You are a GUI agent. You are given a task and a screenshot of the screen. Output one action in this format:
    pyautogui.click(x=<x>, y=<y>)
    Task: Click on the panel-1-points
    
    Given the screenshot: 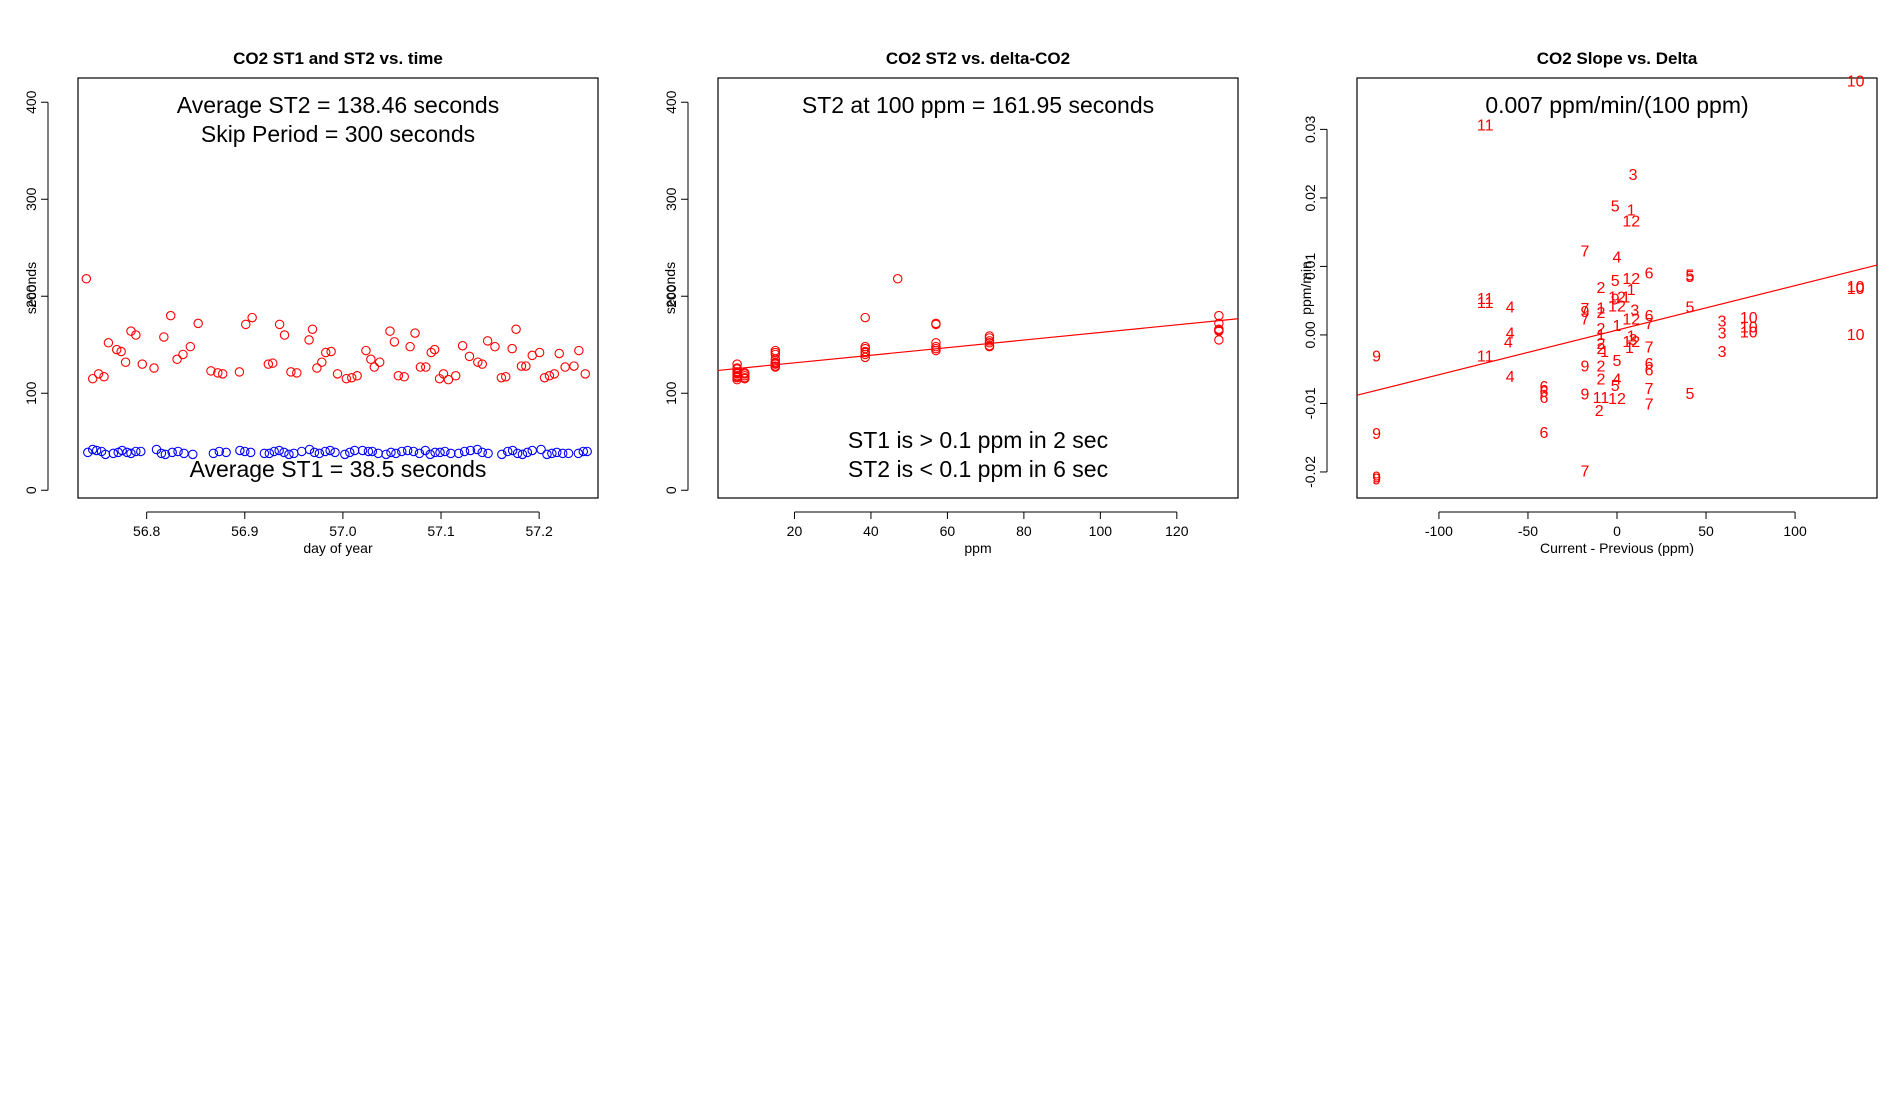 What is the action you would take?
    pyautogui.click(x=336, y=367)
    